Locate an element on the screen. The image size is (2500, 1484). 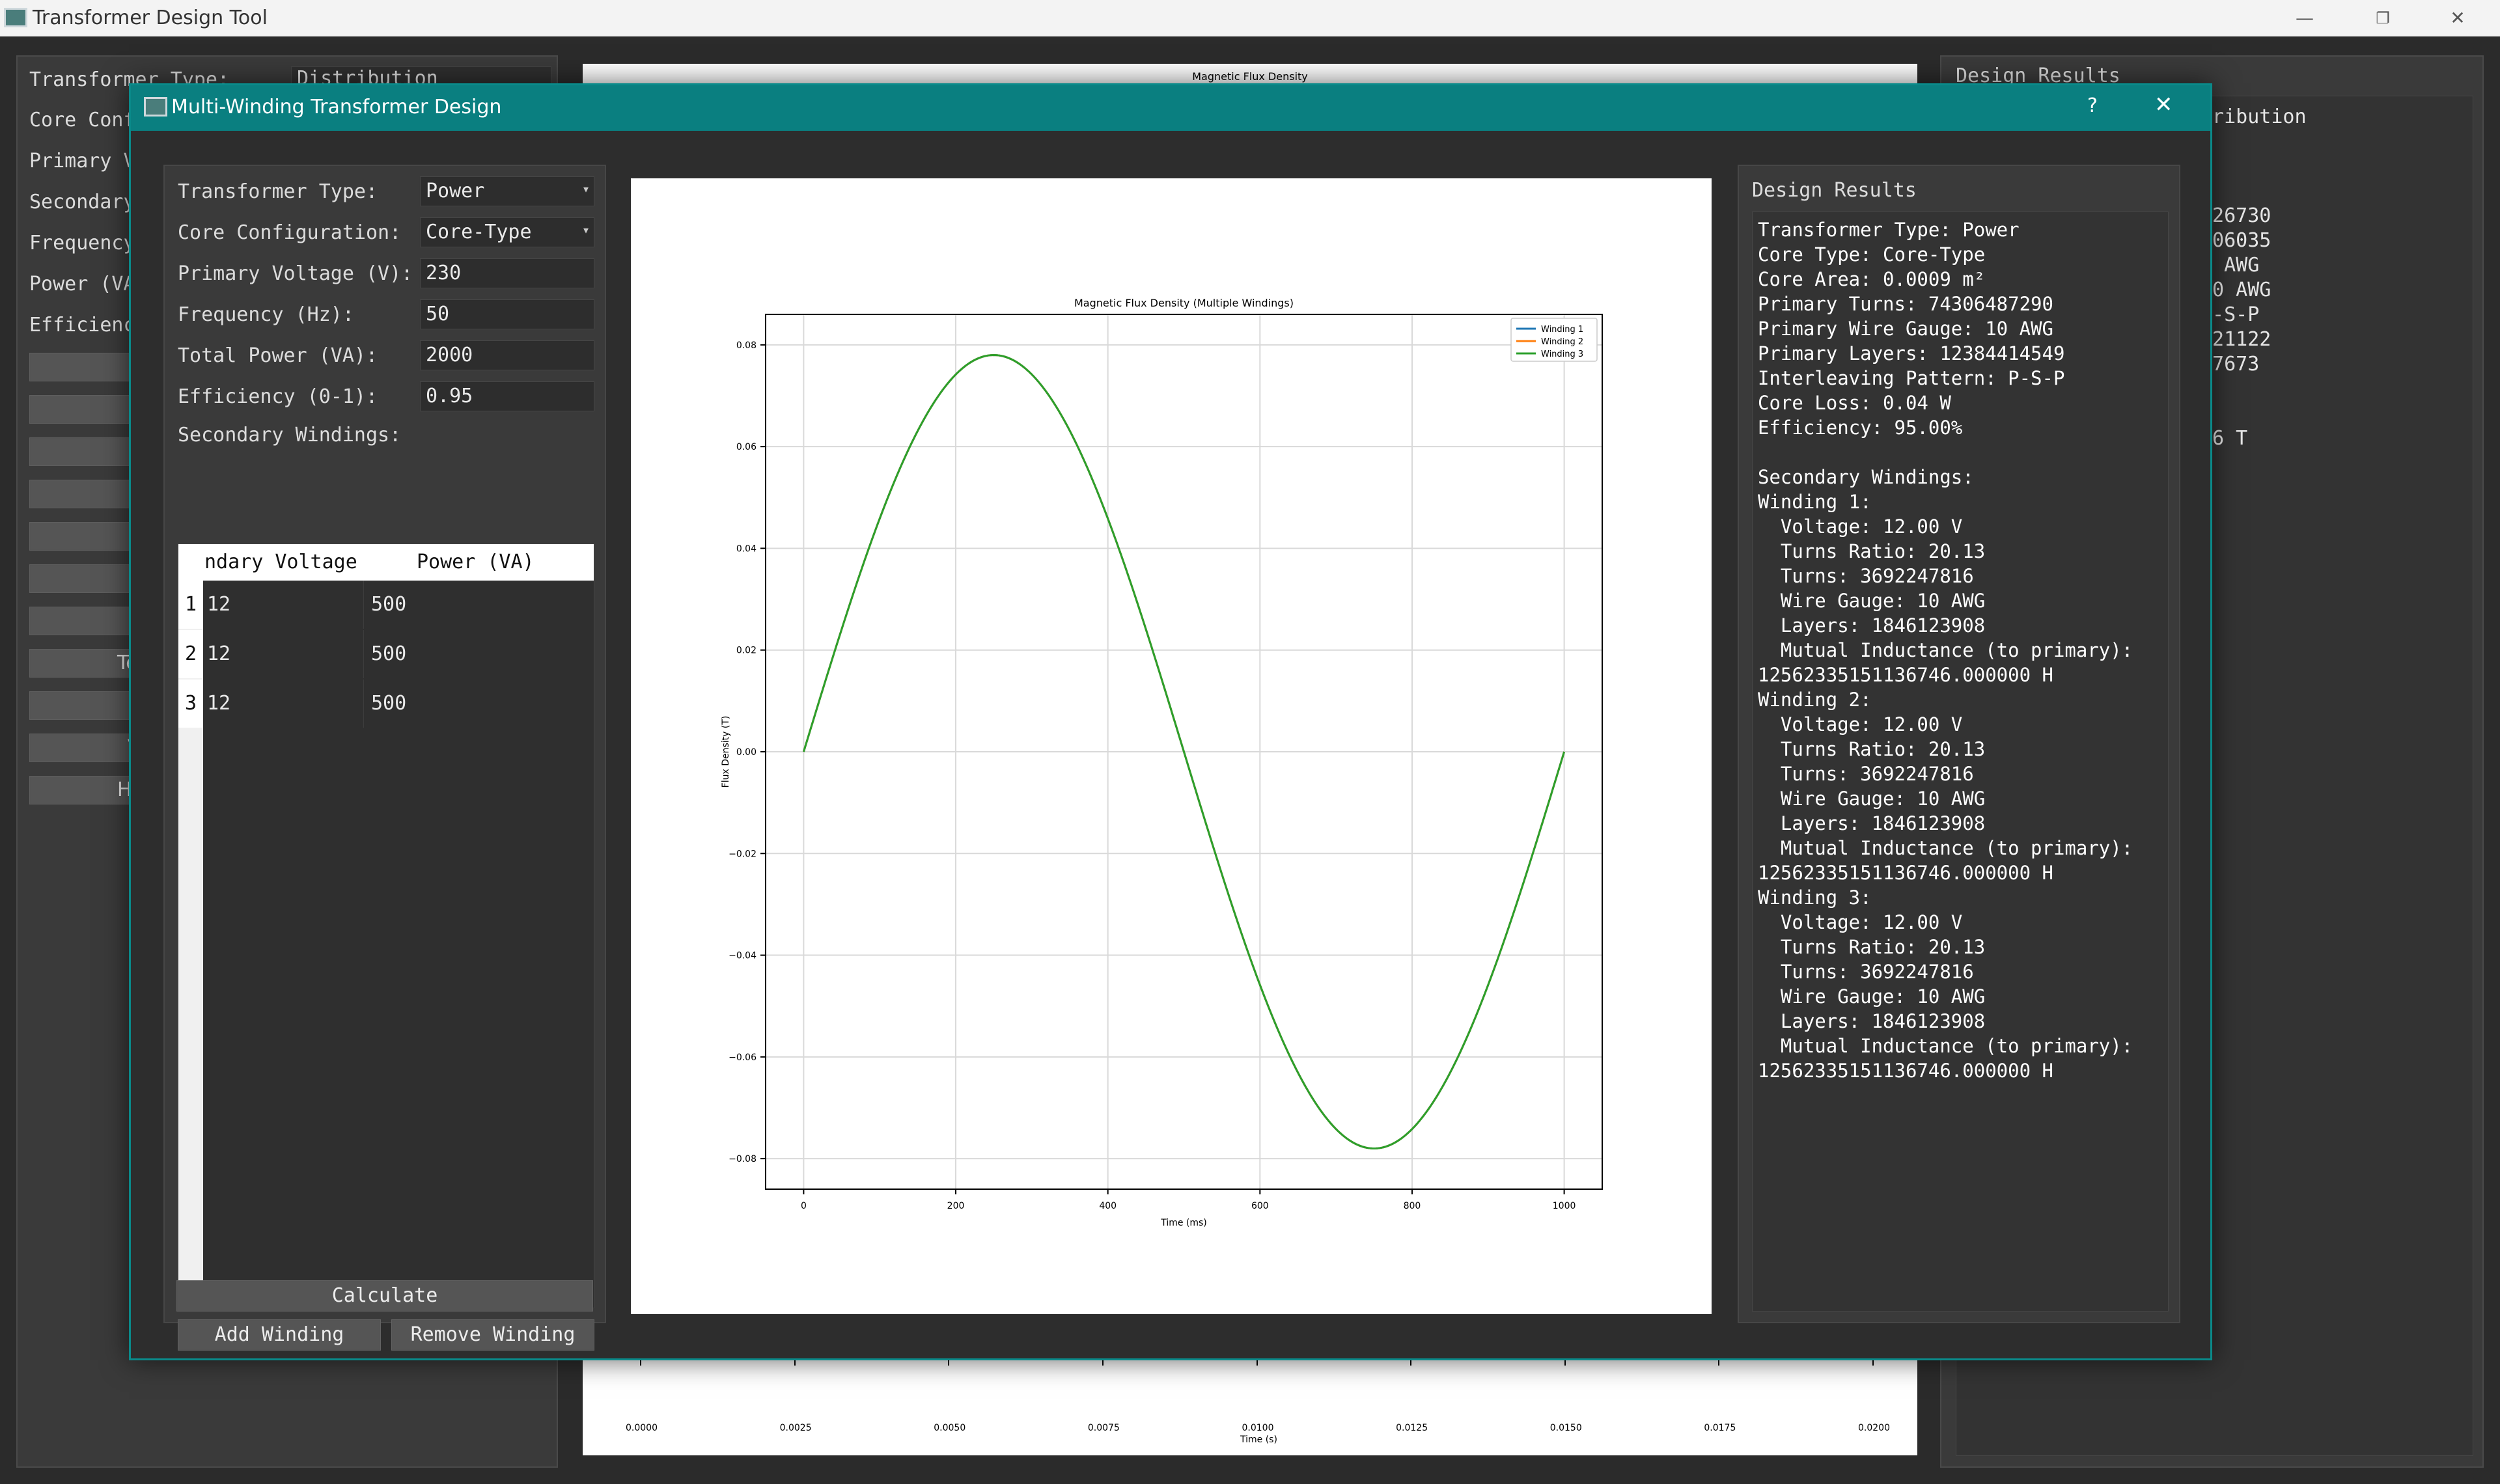
x-tick-label: 800 is located at coordinates (1412, 1206).